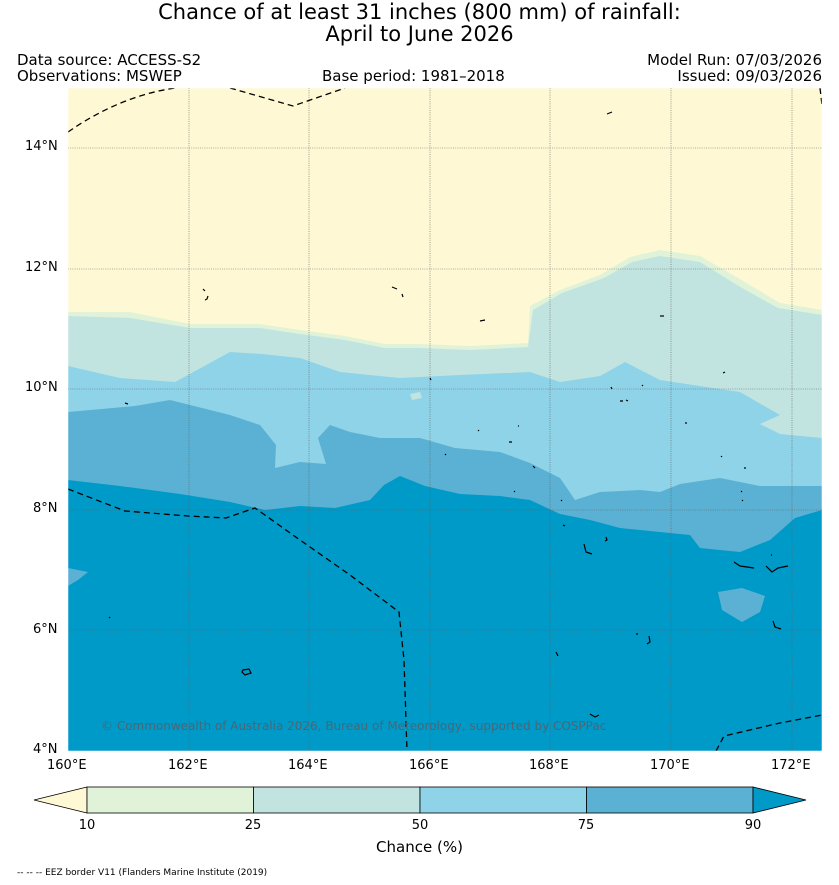 The image size is (839, 885). What do you see at coordinates (791, 765) in the screenshot?
I see `lon-label: 172°E` at bounding box center [791, 765].